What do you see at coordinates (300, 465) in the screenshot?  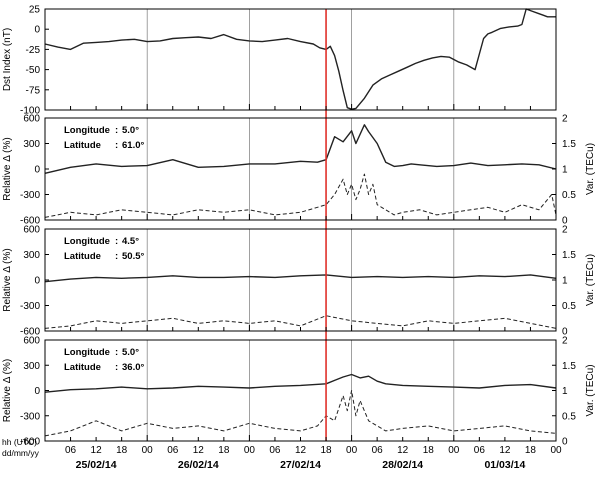 I see `date-label: 27/02/14` at bounding box center [300, 465].